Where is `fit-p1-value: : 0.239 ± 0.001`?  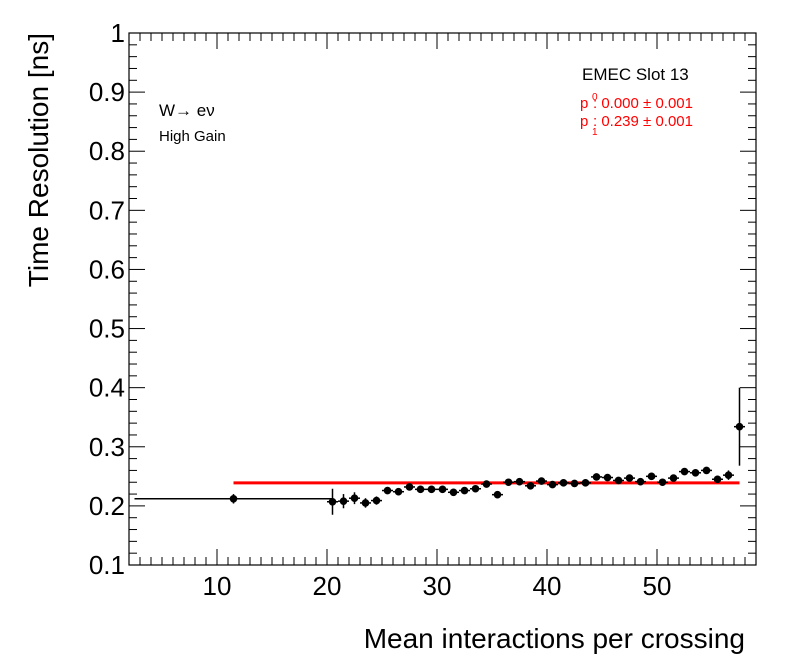
fit-p1-value: : 0.239 ± 0.001 is located at coordinates (643, 121).